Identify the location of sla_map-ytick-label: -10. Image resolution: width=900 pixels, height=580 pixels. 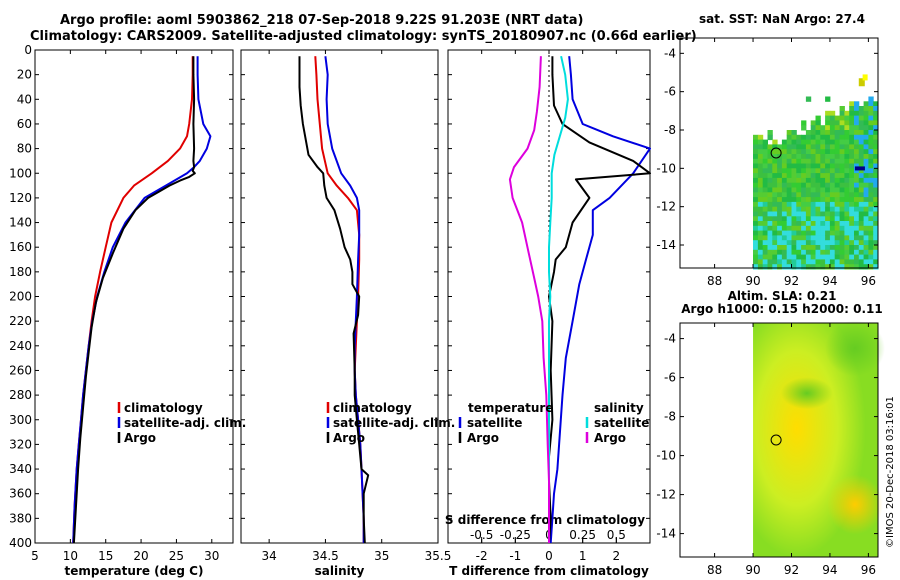
(666, 456).